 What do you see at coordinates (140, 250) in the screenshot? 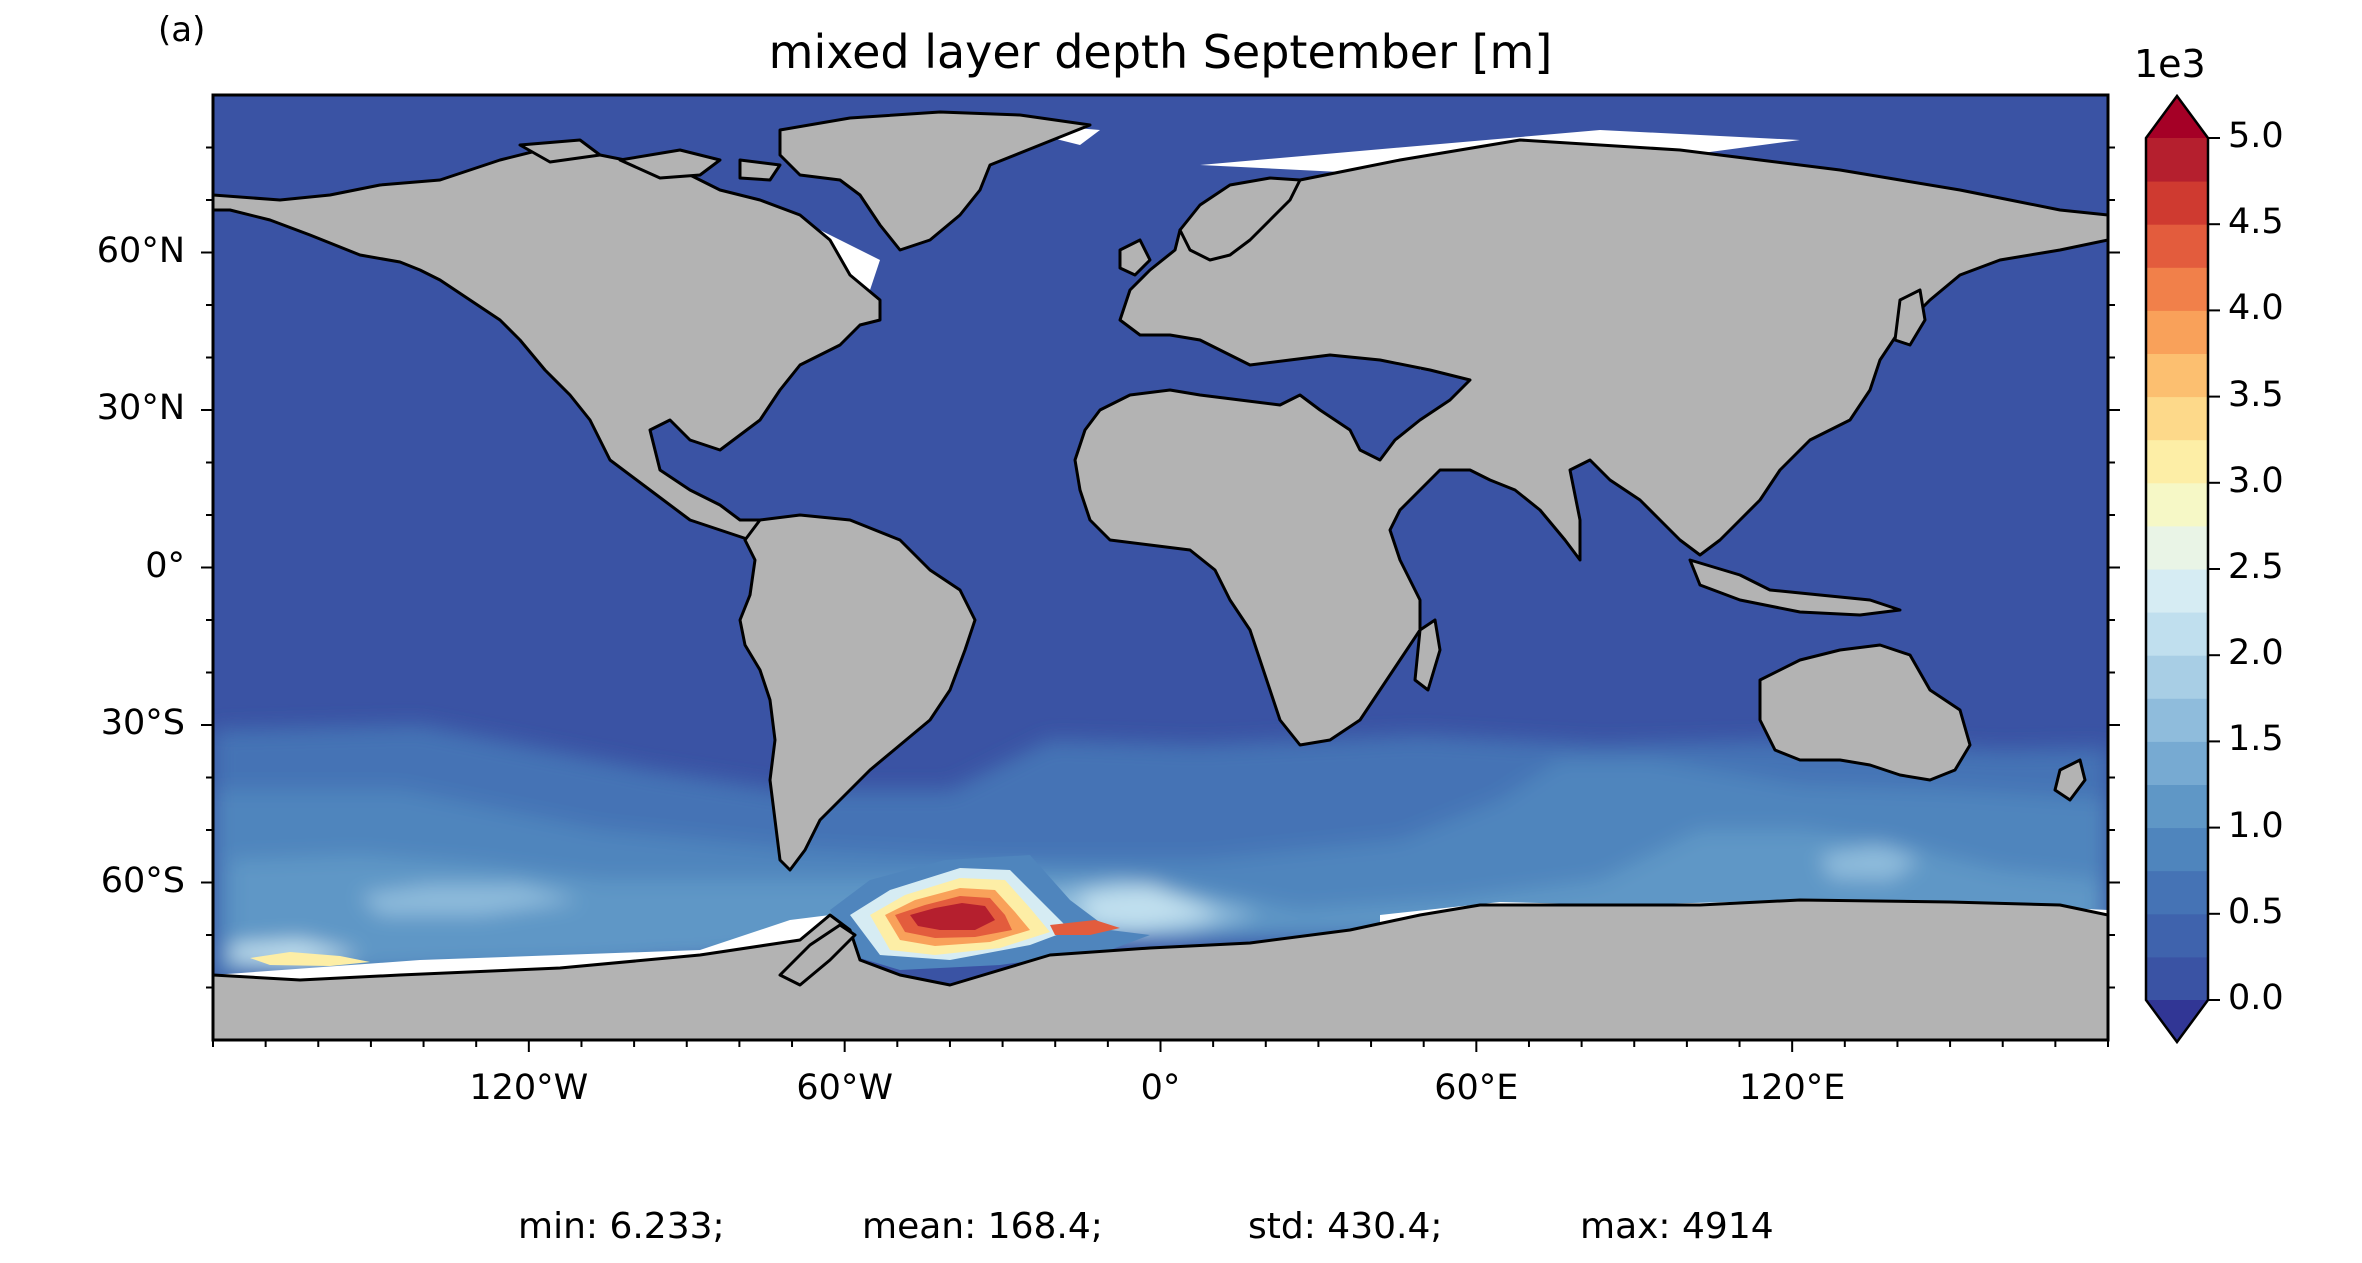
I see `y-tick-label: 60°N` at bounding box center [140, 250].